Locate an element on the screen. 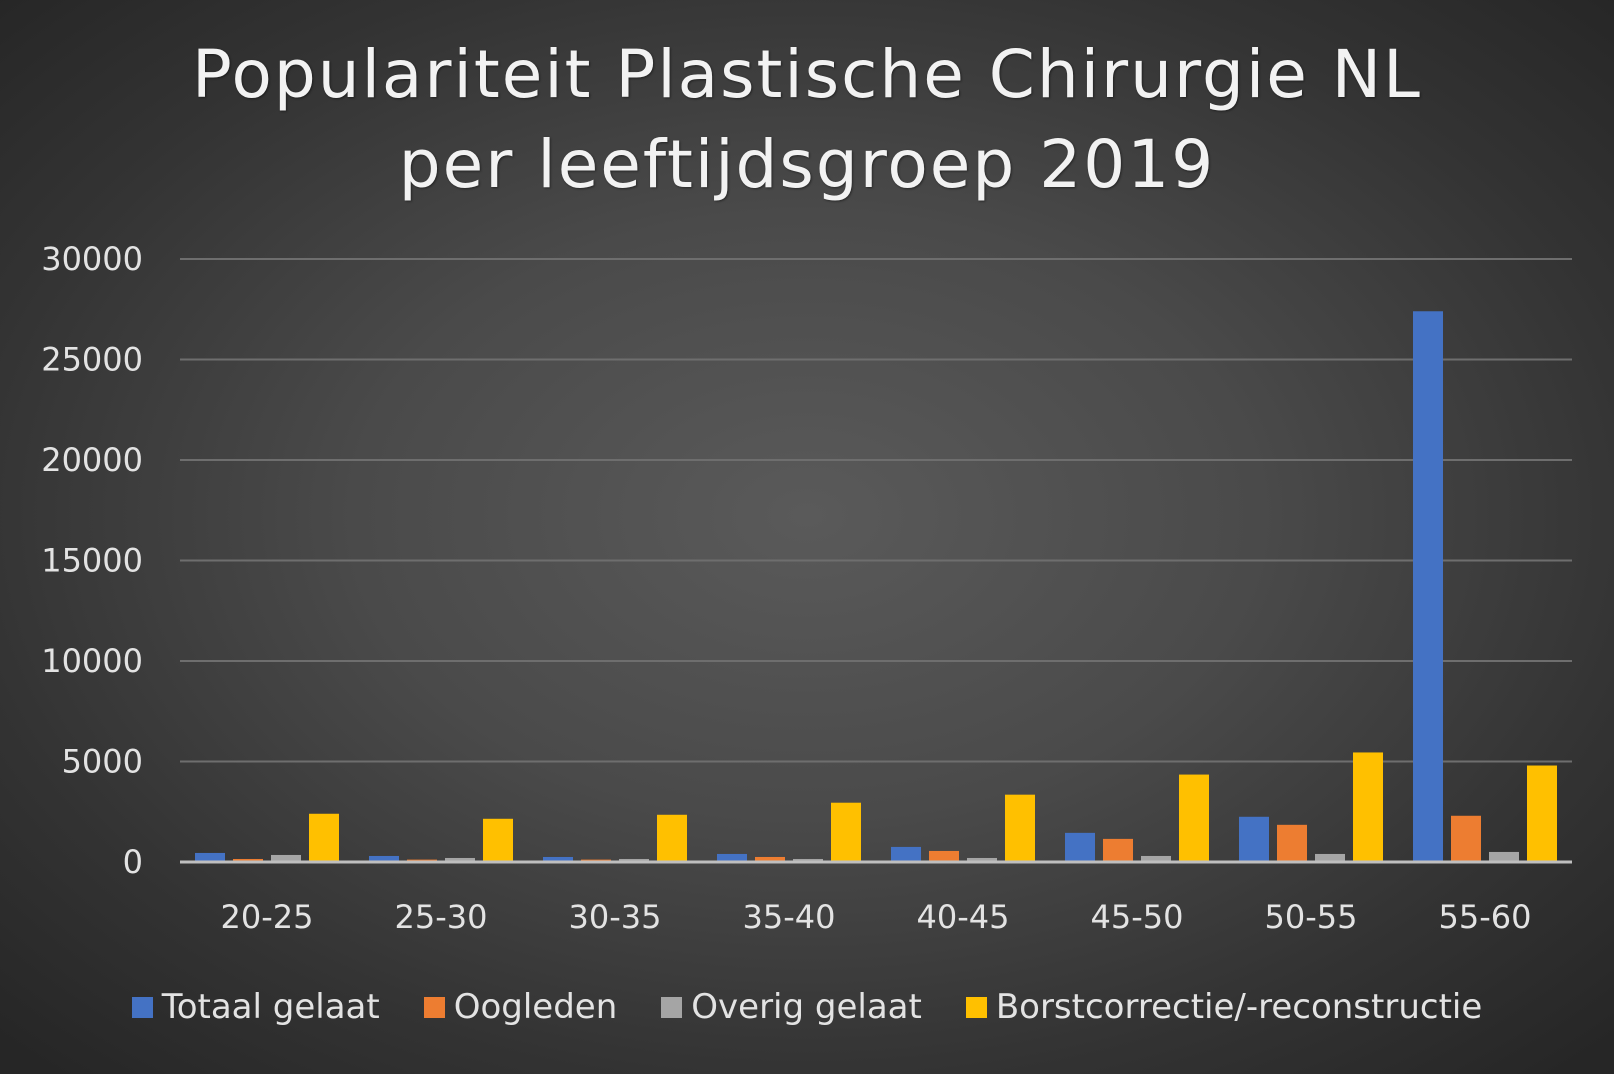 The image size is (1614, 1074). legend-label: Overig gelaat is located at coordinates (806, 1007).